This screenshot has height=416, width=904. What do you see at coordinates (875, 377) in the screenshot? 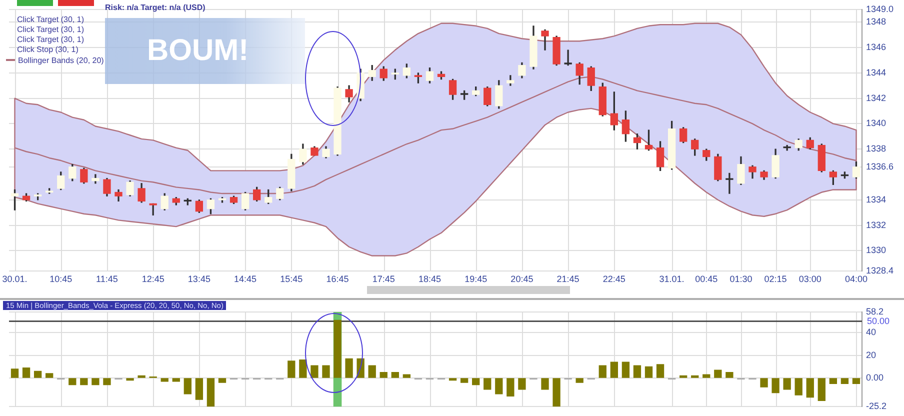
I see `y-tick-label: 0.00` at bounding box center [875, 377].